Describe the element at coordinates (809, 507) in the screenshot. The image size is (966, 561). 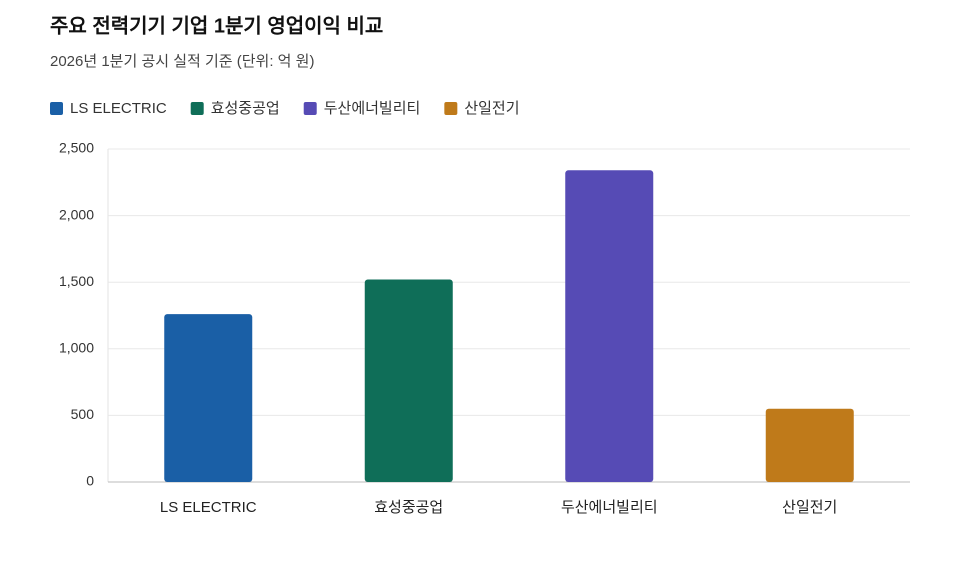
I see `x-tick-label: 산일전기` at that location.